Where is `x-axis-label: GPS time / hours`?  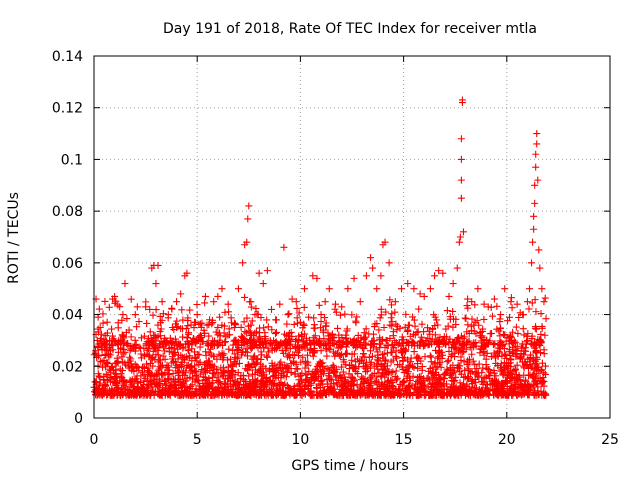
x-axis-label: GPS time / hours is located at coordinates (349, 466).